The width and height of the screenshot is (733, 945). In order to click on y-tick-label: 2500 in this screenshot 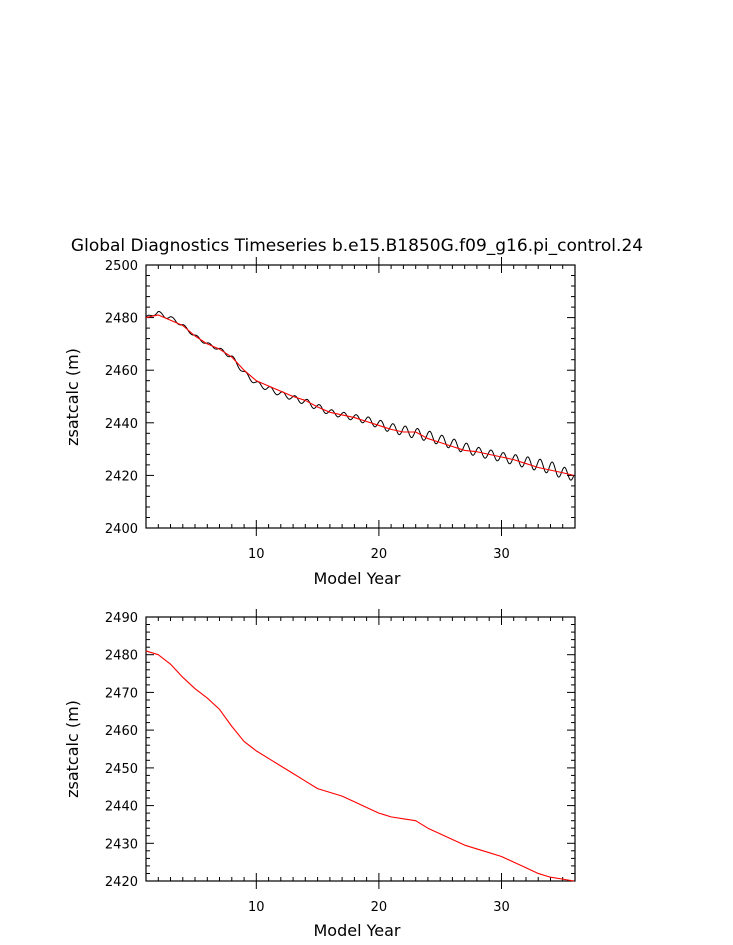, I will do `click(121, 266)`.